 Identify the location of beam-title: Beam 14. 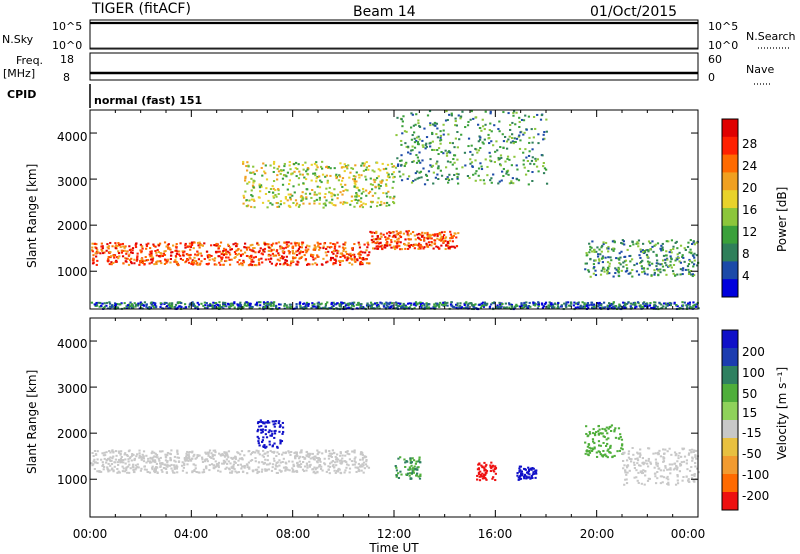
(384, 12).